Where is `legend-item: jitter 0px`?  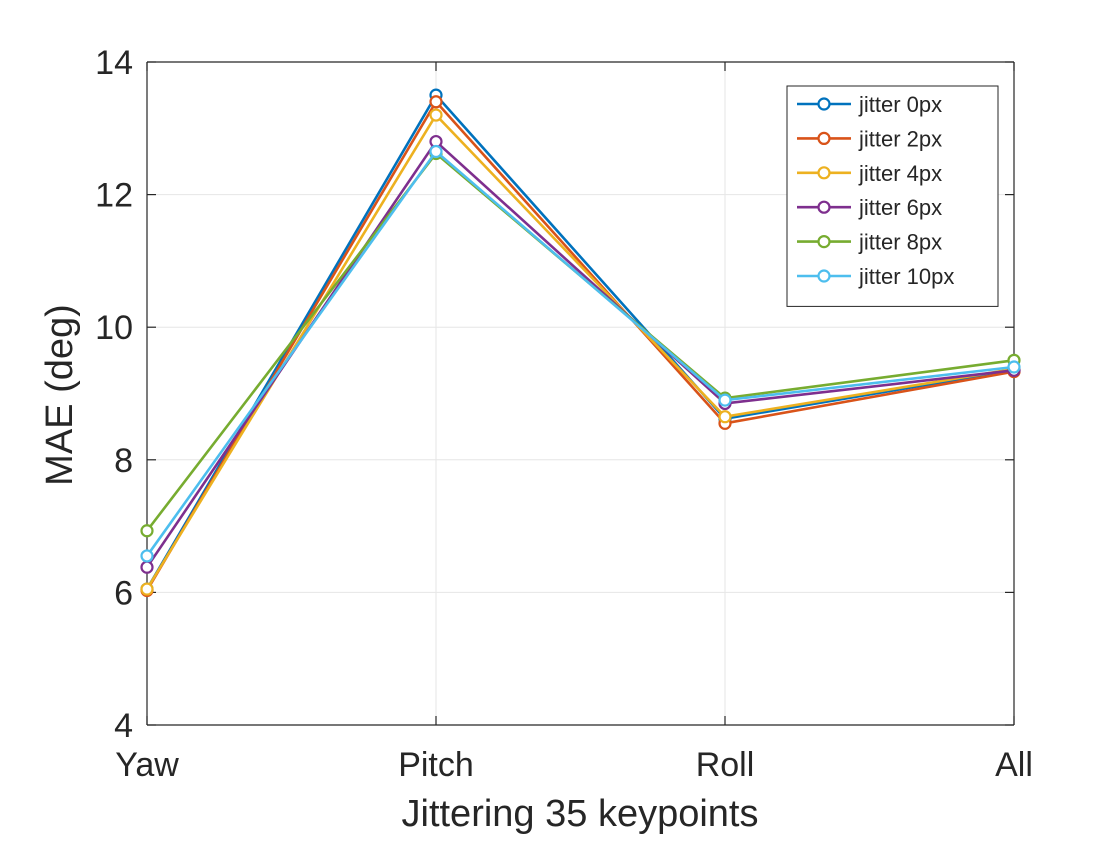
legend-item: jitter 0px is located at coordinates (869, 104).